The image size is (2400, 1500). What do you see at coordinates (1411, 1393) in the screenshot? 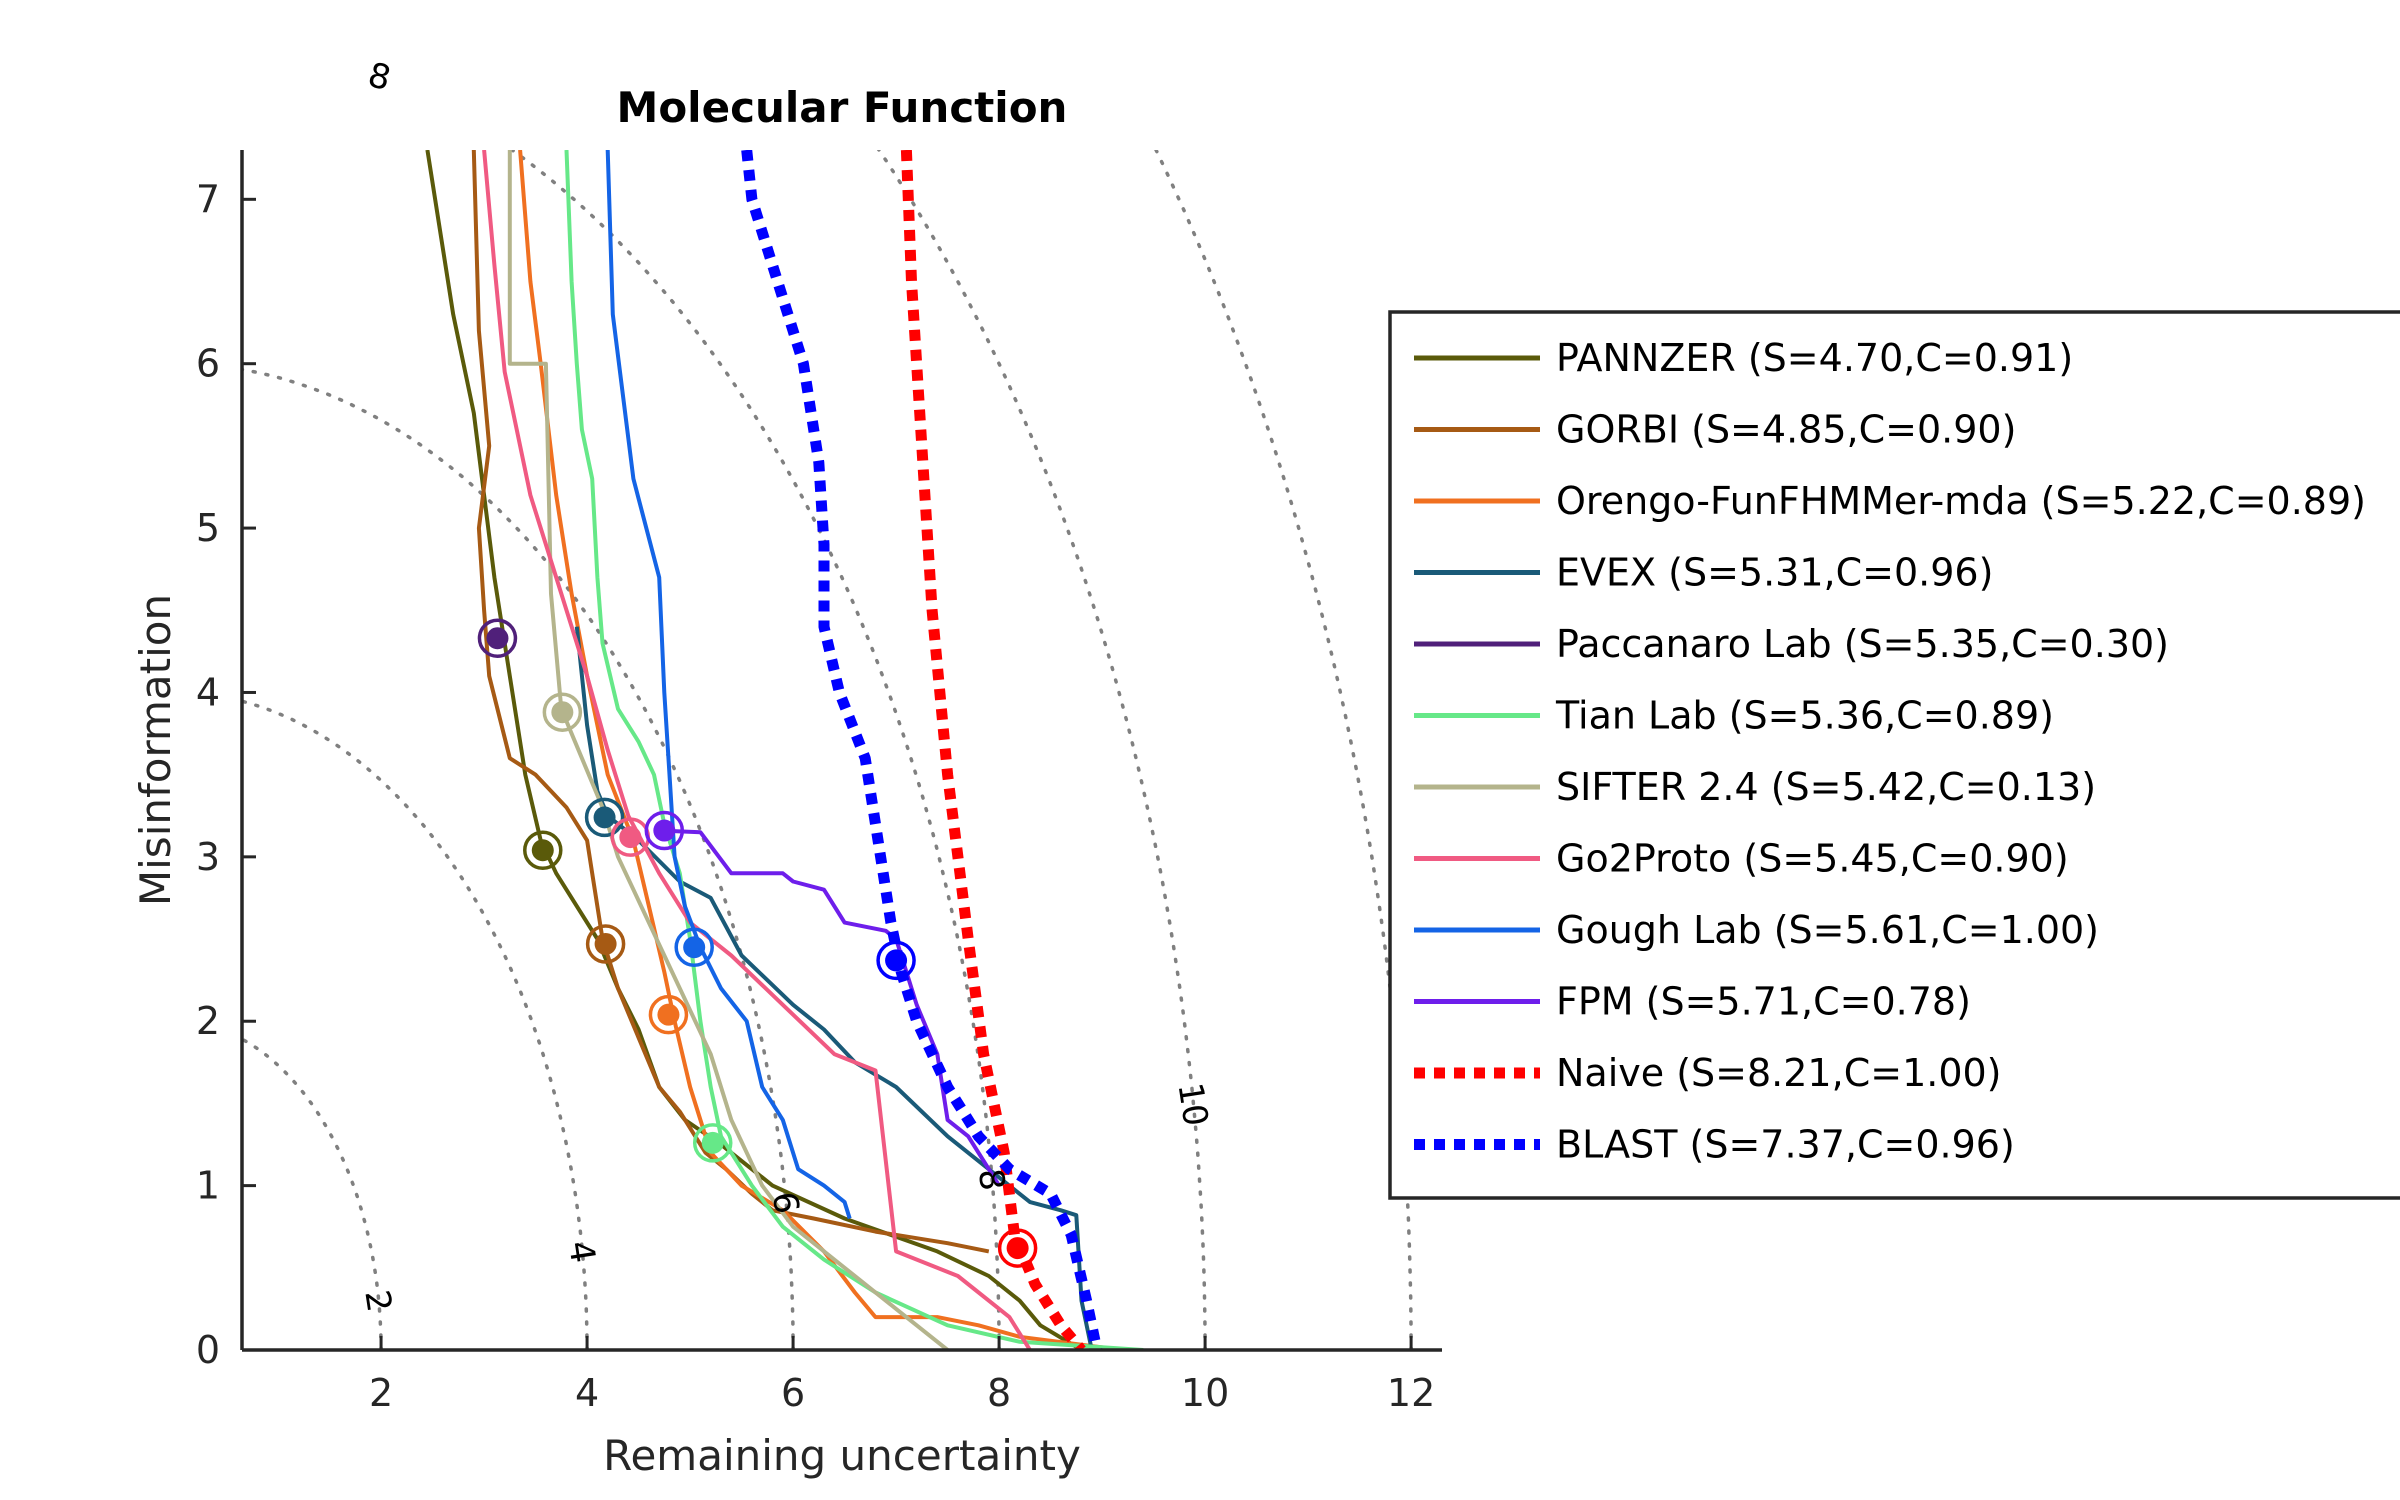
I see `x-tick-label: 12` at bounding box center [1411, 1393].